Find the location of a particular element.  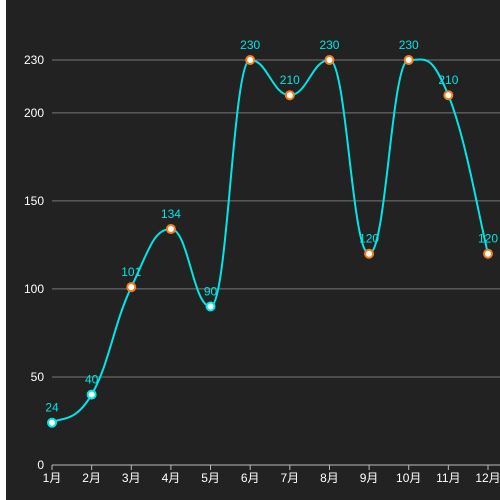

x-tick-label: 5月 is located at coordinates (210, 478).